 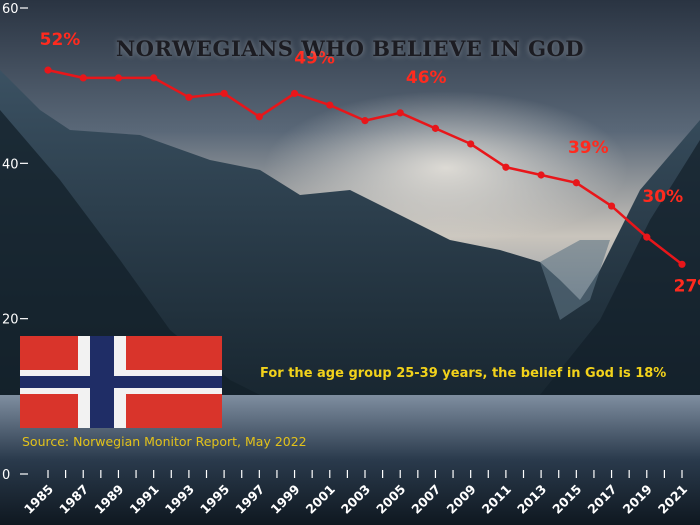 What do you see at coordinates (601, 499) in the screenshot?
I see `x-tick-label: 2017` at bounding box center [601, 499].